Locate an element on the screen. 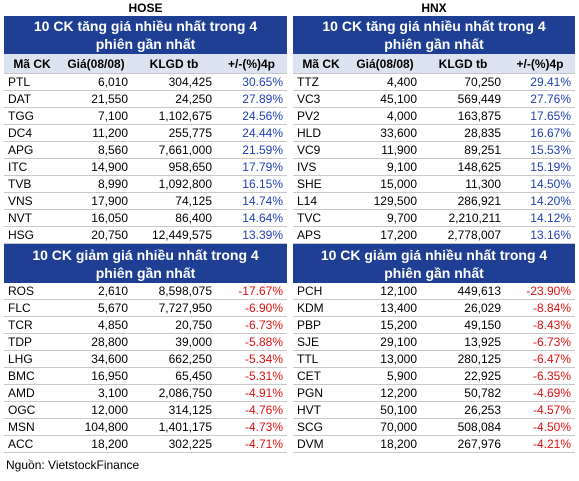 The width and height of the screenshot is (579, 481). cell: -8.43% is located at coordinates (551, 325).